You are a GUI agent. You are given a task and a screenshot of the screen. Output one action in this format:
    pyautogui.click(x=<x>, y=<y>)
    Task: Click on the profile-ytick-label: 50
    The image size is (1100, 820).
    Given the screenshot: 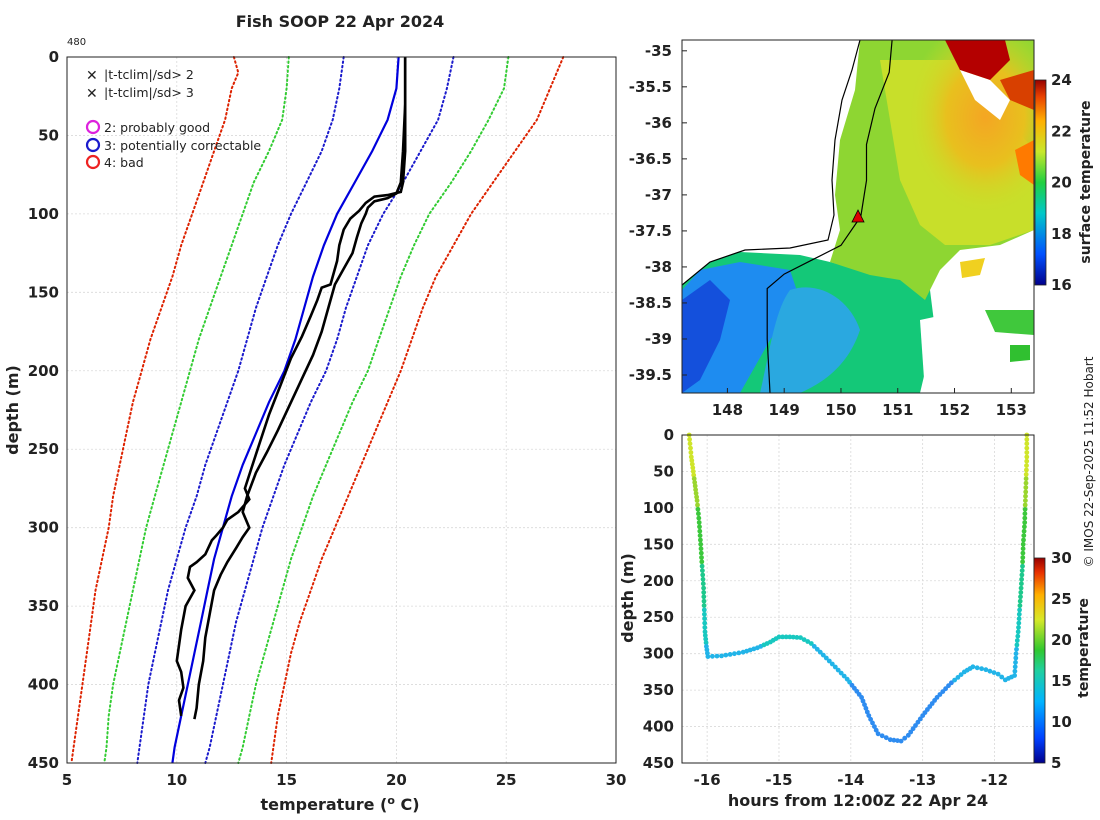 What is the action you would take?
    pyautogui.click(x=48, y=135)
    